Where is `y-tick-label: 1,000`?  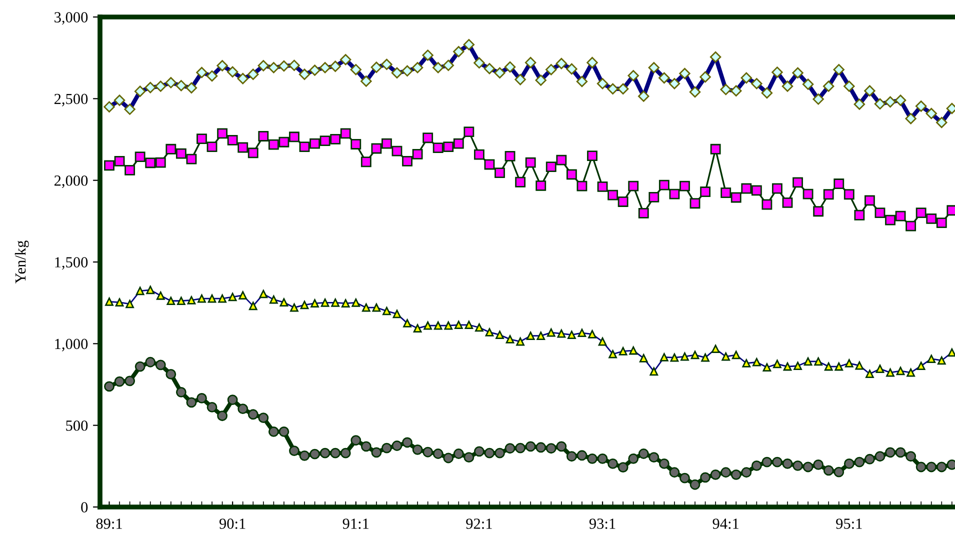 y-tick-label: 1,000 is located at coordinates (71, 345).